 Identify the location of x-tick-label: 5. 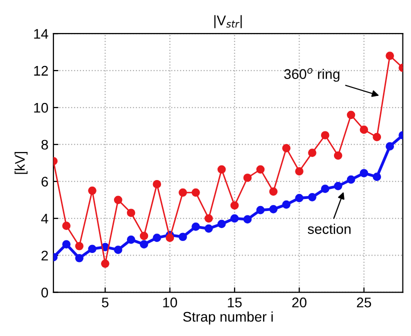
(105, 303).